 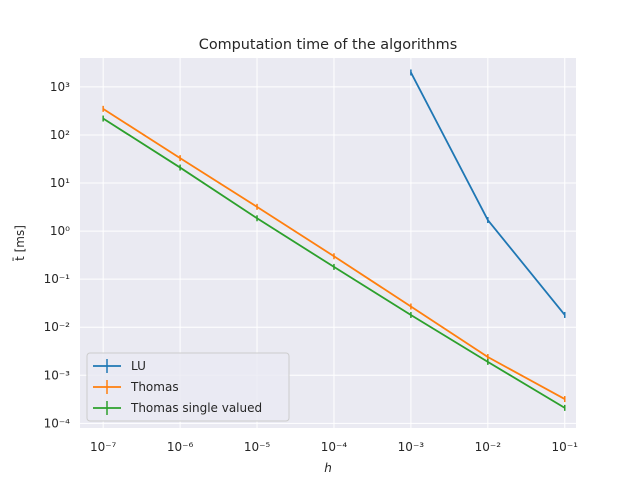 What do you see at coordinates (60, 87) in the screenshot?
I see `y-tick-label: 10³` at bounding box center [60, 87].